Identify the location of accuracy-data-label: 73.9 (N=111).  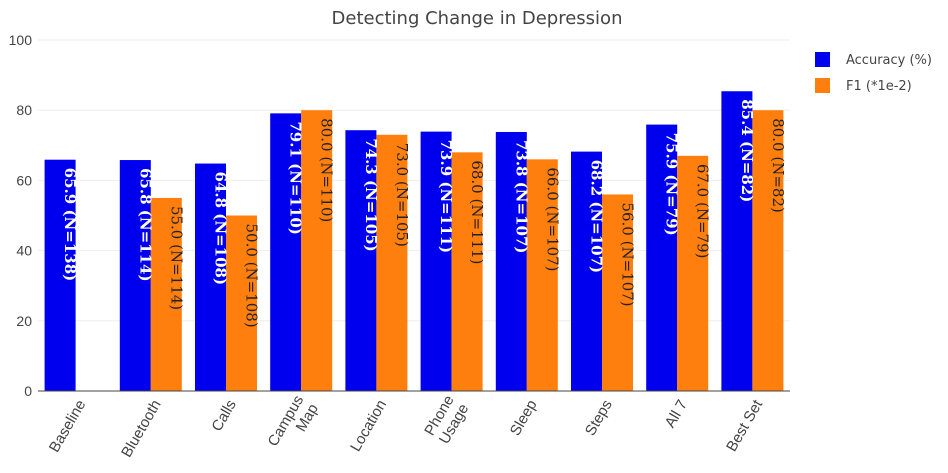
(446, 197).